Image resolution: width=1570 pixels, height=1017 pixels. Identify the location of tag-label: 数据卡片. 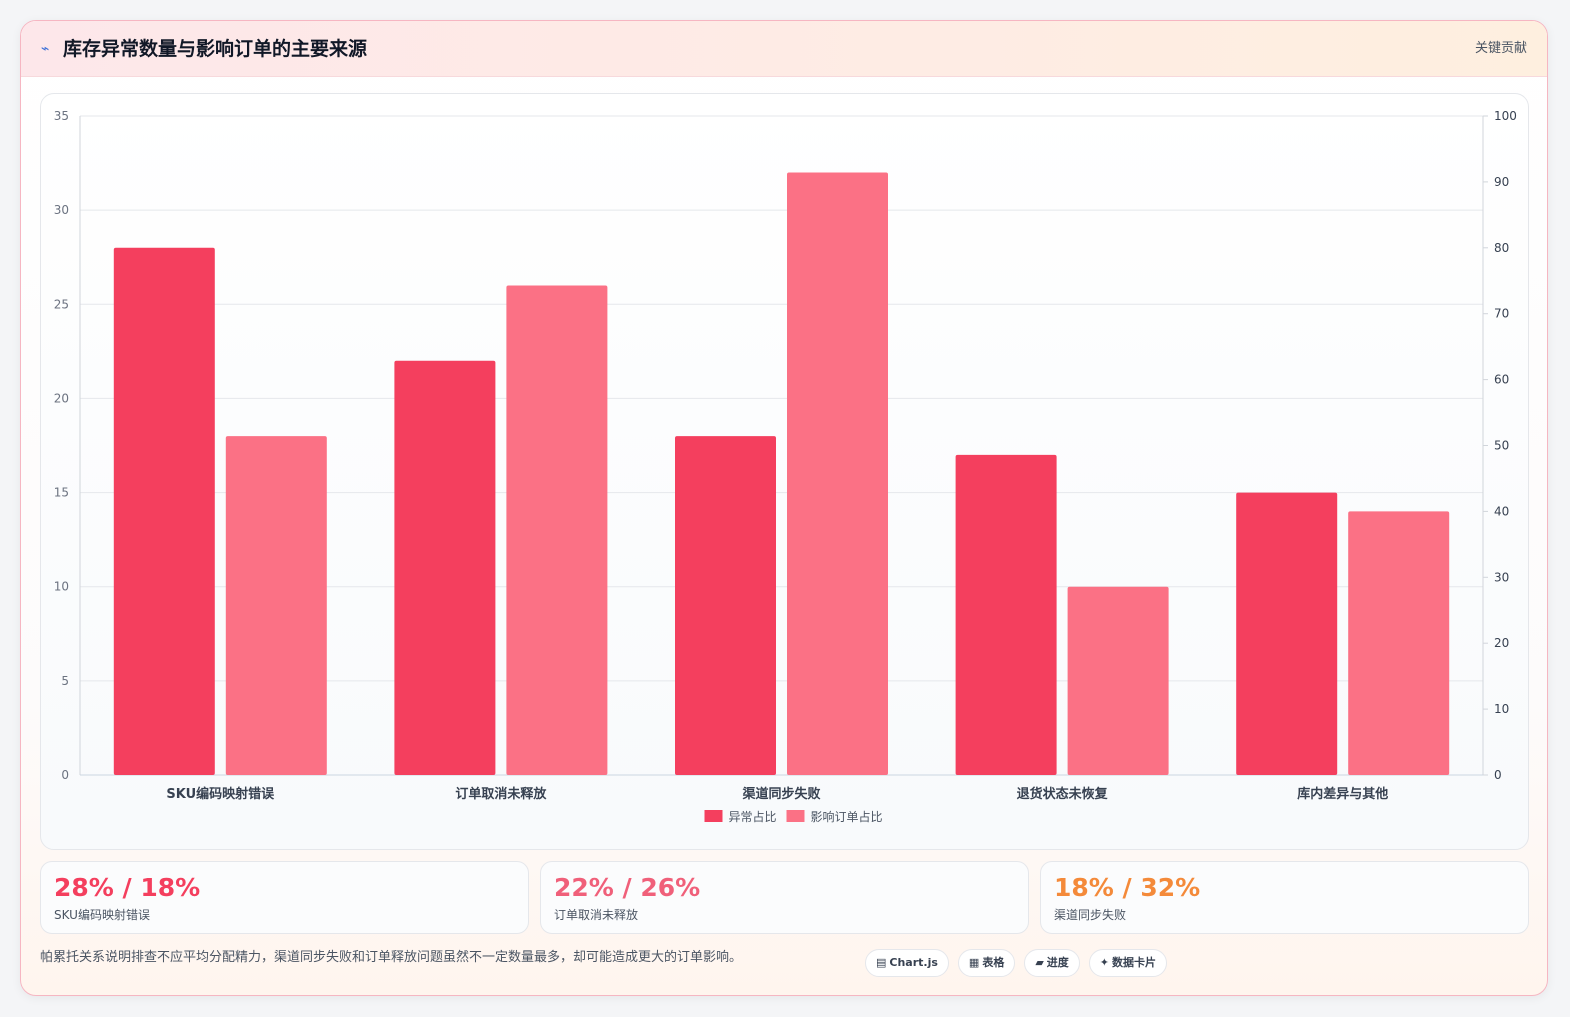
(1134, 962).